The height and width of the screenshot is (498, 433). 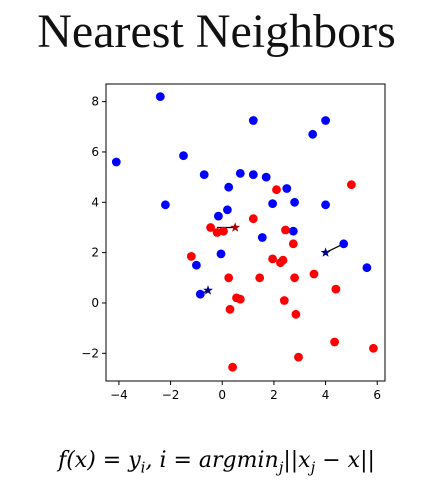 What do you see at coordinates (90, 353) in the screenshot?
I see `y-tick-label: −2` at bounding box center [90, 353].